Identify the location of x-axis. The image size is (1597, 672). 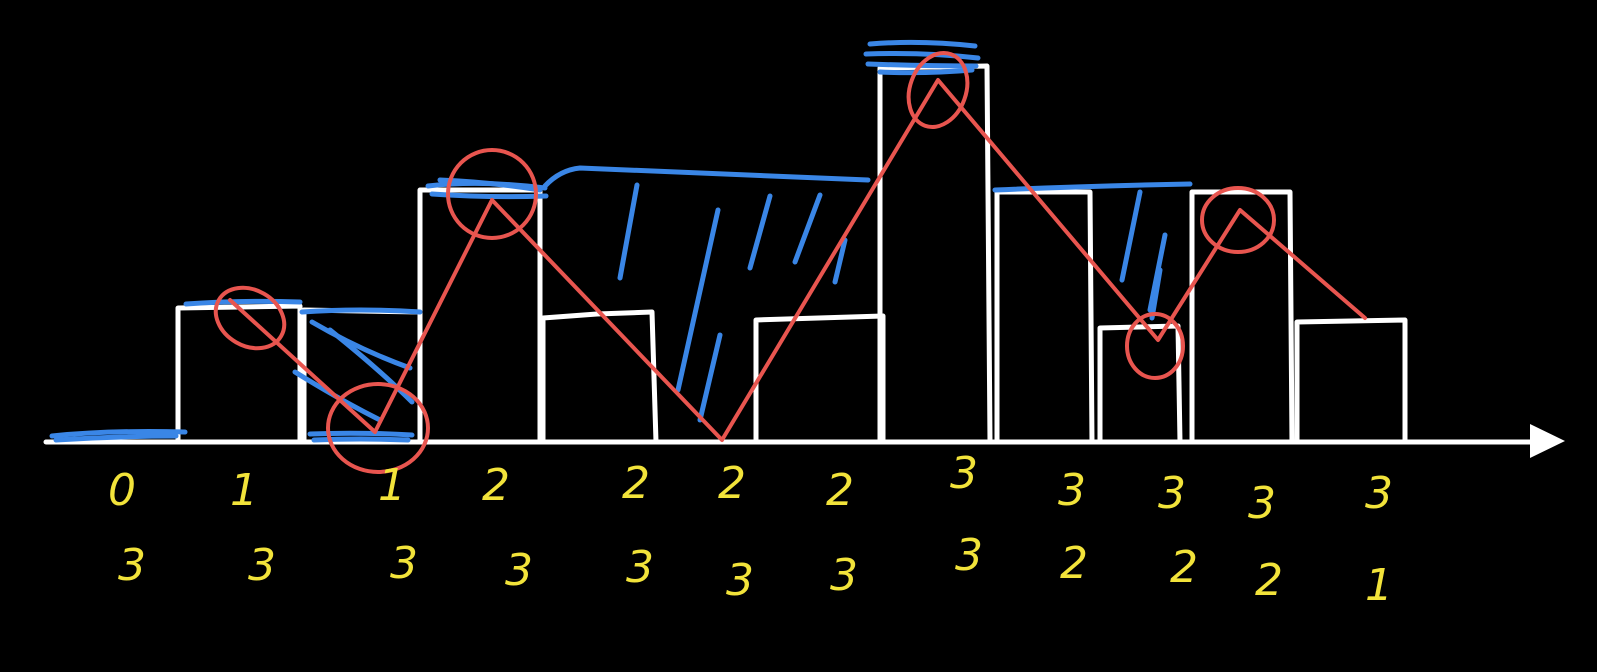
(804, 441).